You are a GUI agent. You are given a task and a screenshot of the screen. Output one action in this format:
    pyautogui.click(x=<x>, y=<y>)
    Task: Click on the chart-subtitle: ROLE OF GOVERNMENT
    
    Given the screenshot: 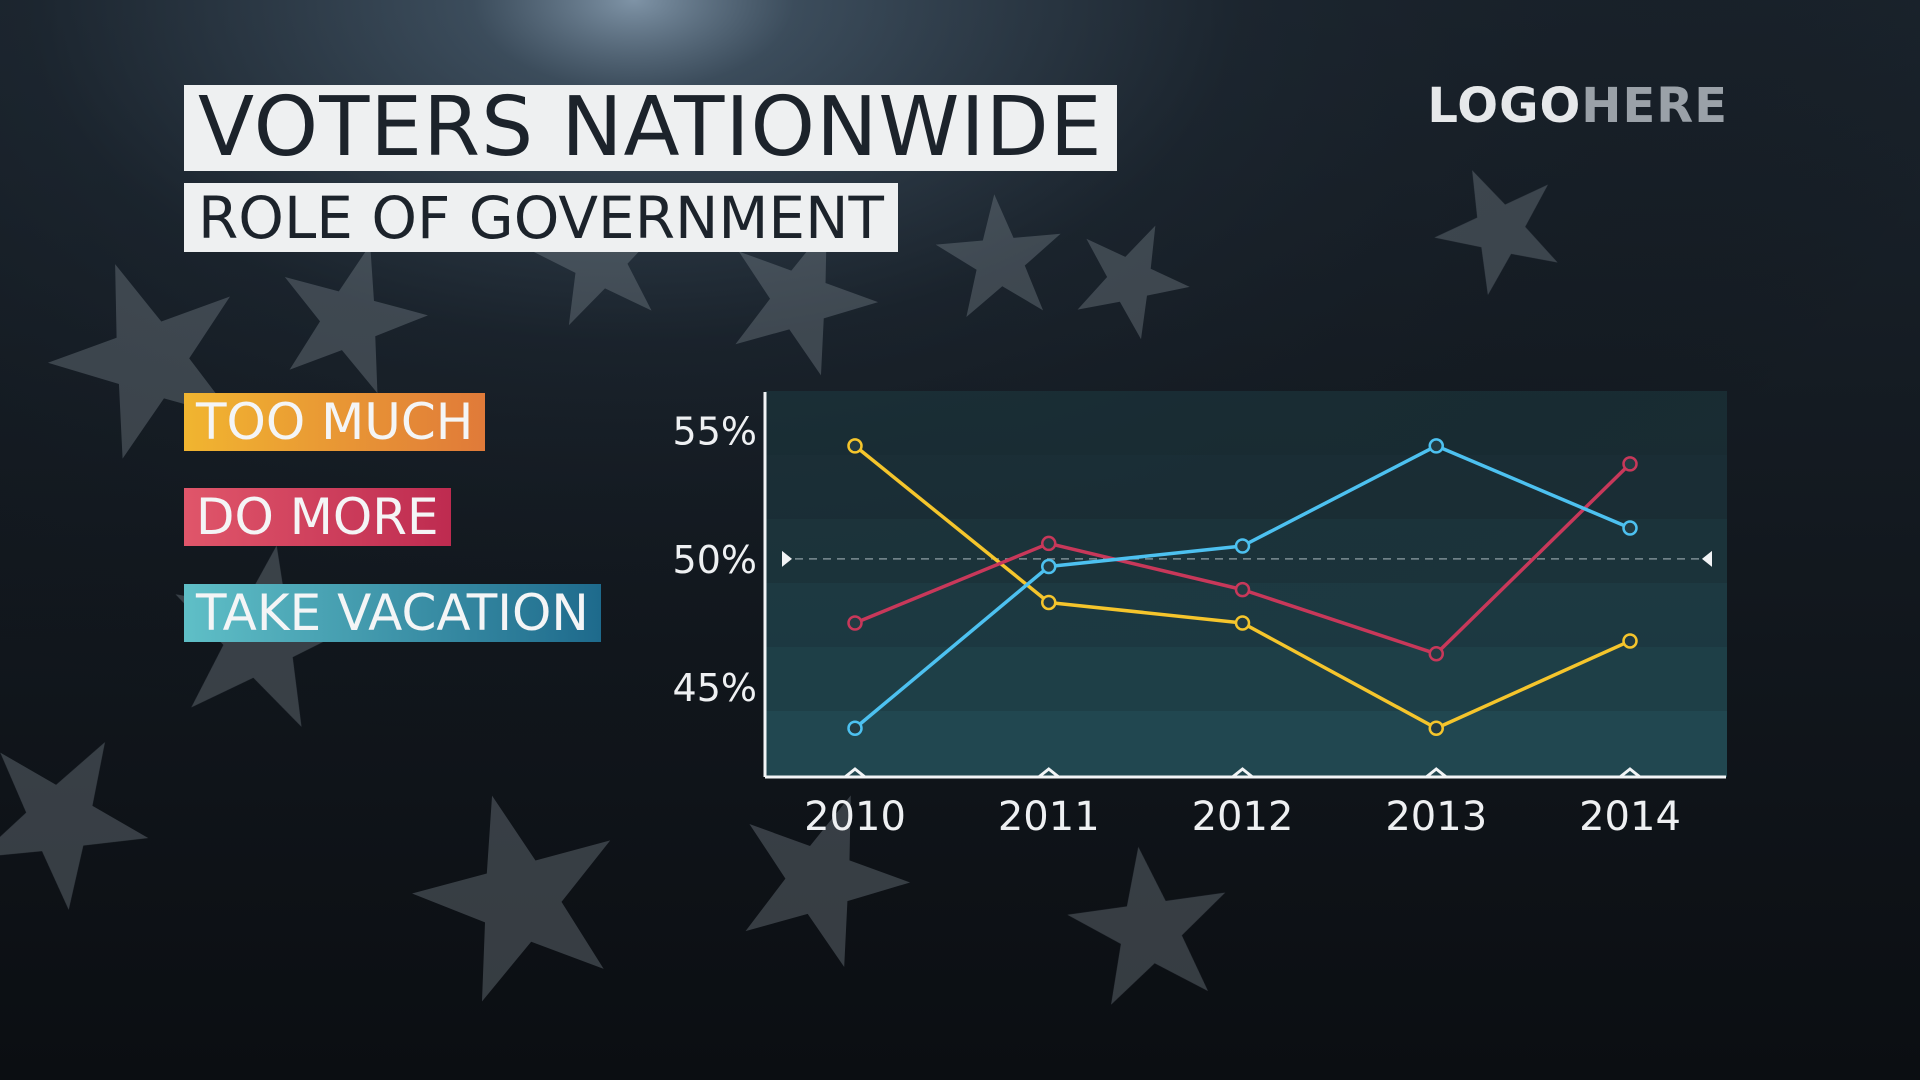 What is the action you would take?
    pyautogui.click(x=541, y=217)
    